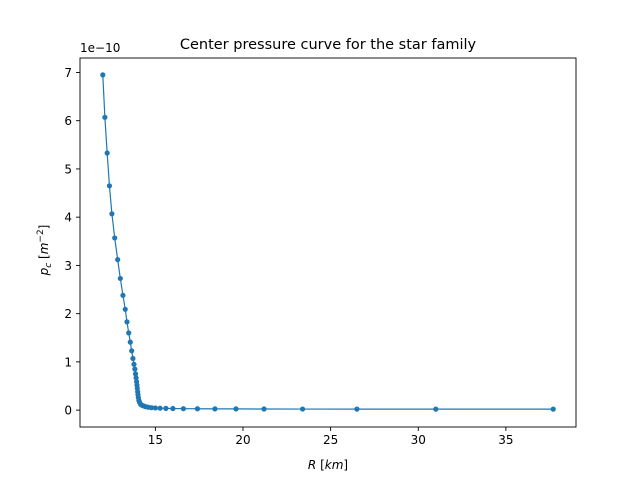 This screenshot has width=640, height=480. I want to click on x-tick-label: 20, so click(242, 440).